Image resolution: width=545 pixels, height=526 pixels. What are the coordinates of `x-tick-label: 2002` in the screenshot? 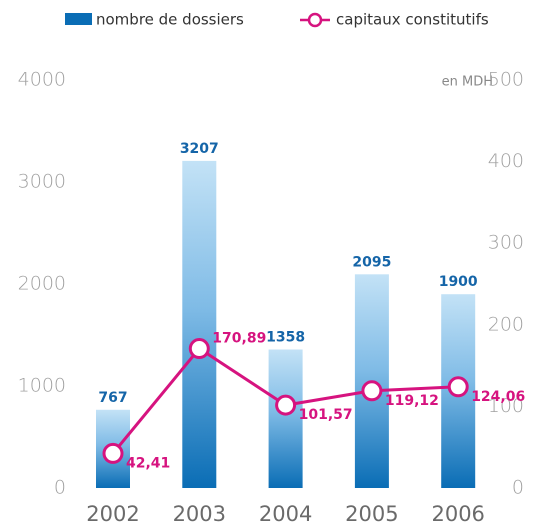 It's located at (112, 514).